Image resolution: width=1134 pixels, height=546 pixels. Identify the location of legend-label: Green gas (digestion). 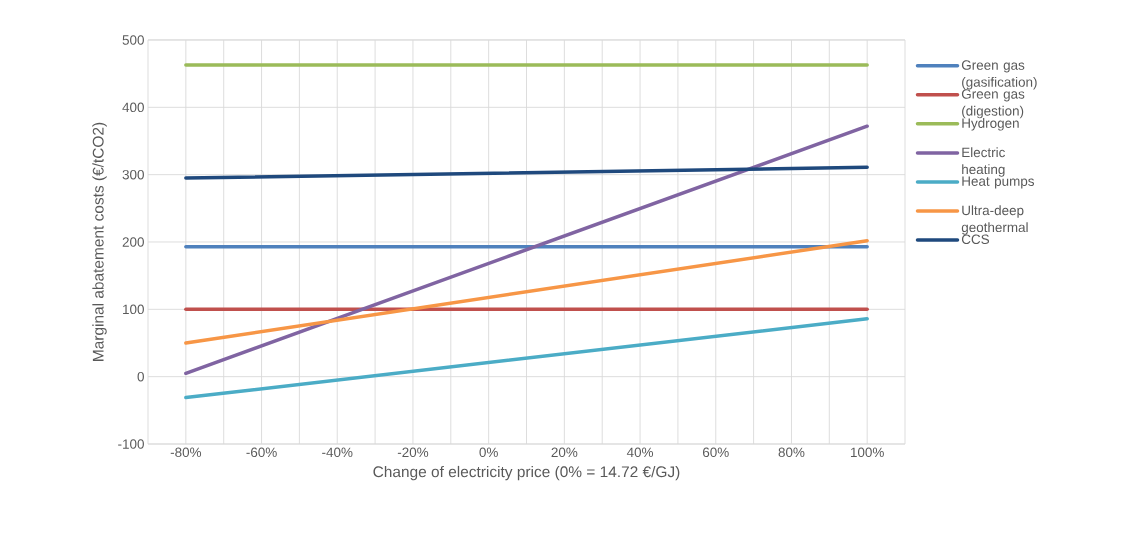
(993, 104).